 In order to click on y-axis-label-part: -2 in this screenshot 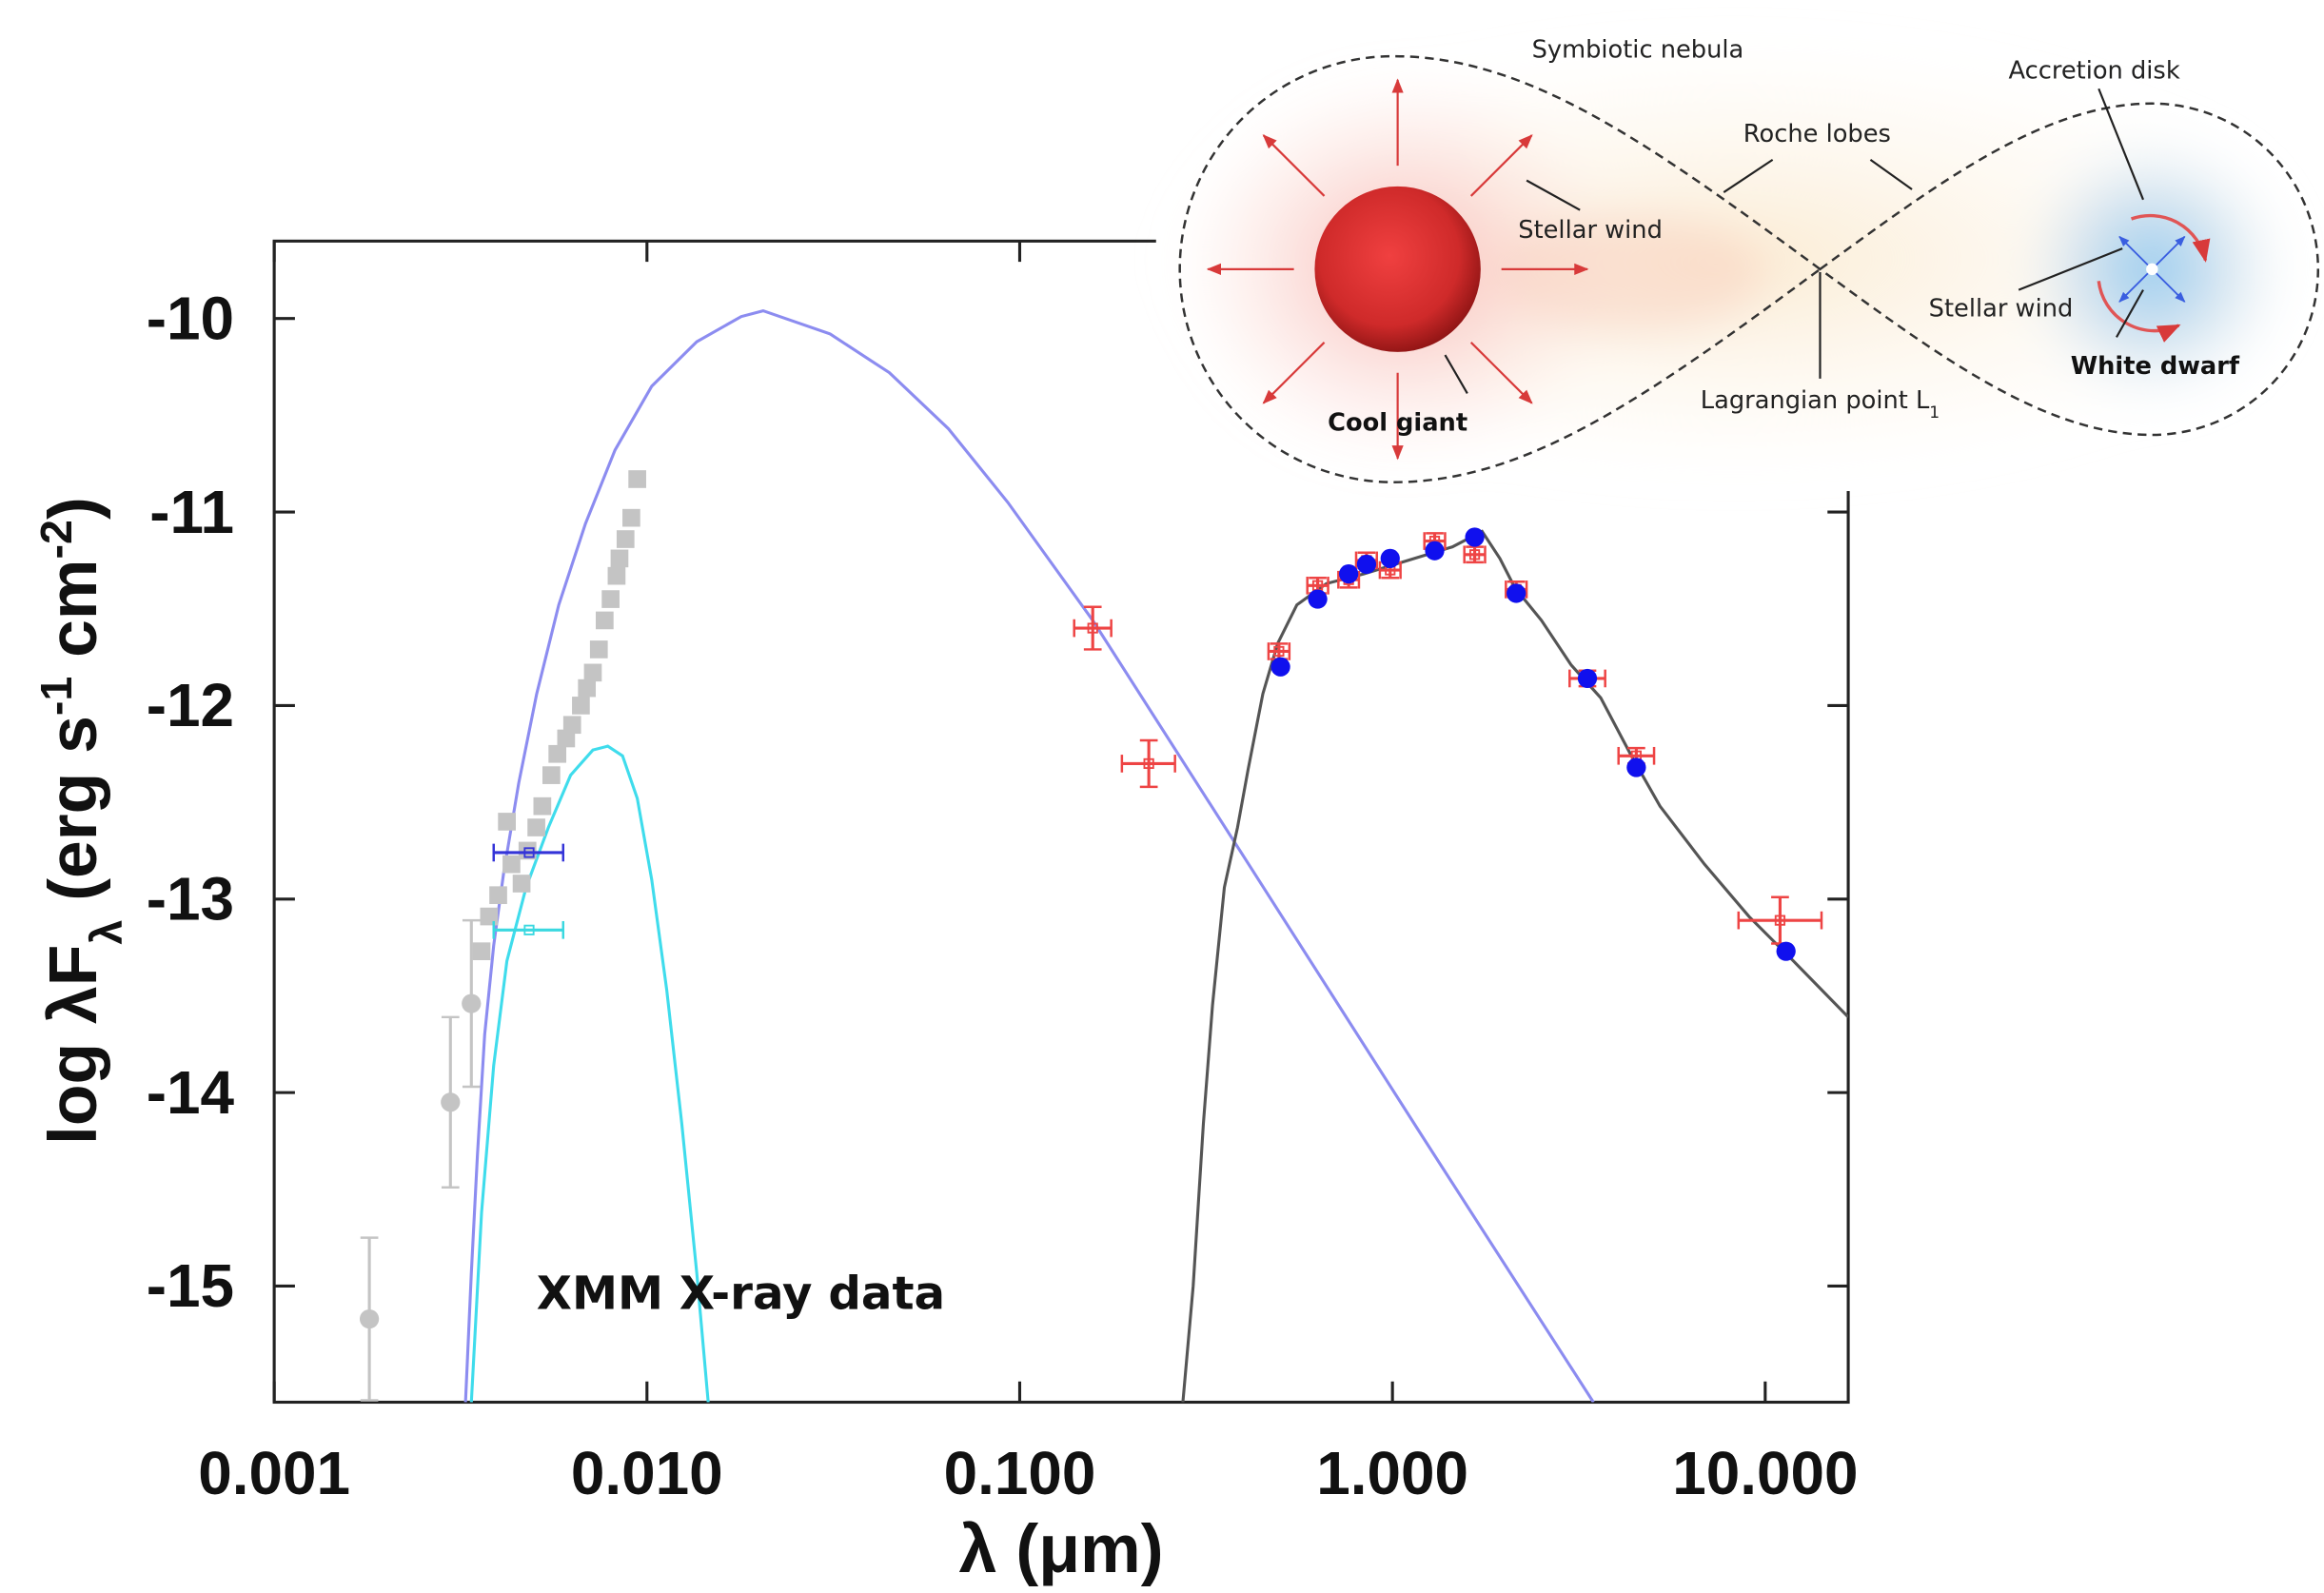, I will do `click(56, 539)`.